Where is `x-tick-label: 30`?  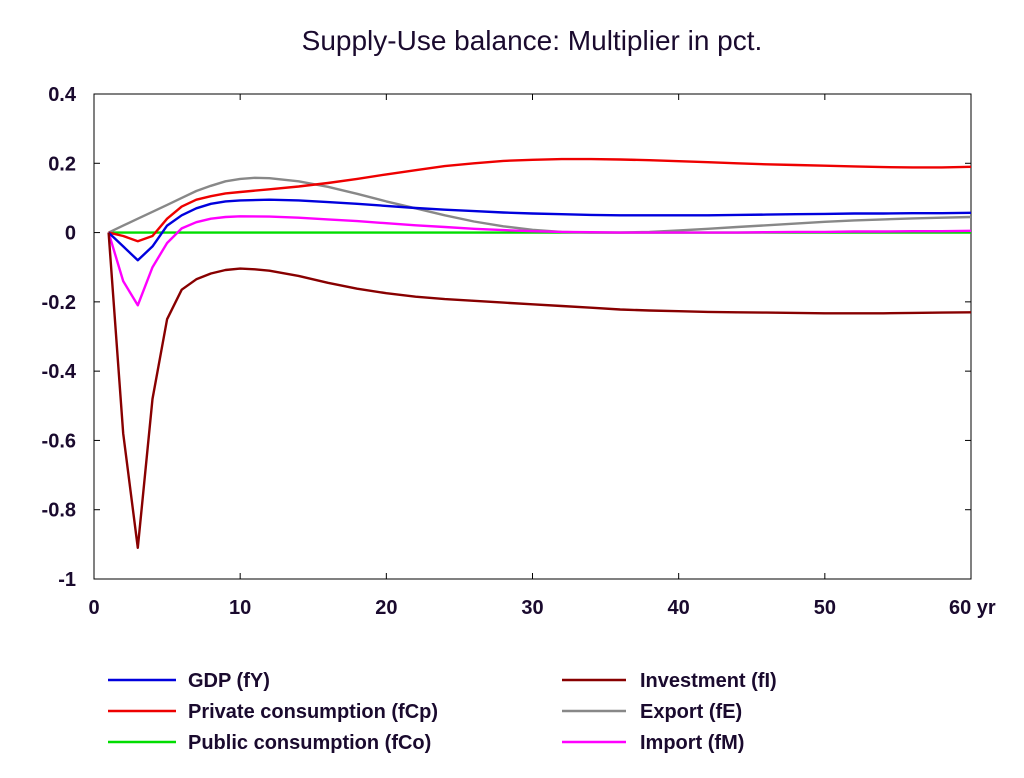 x-tick-label: 30 is located at coordinates (532, 608).